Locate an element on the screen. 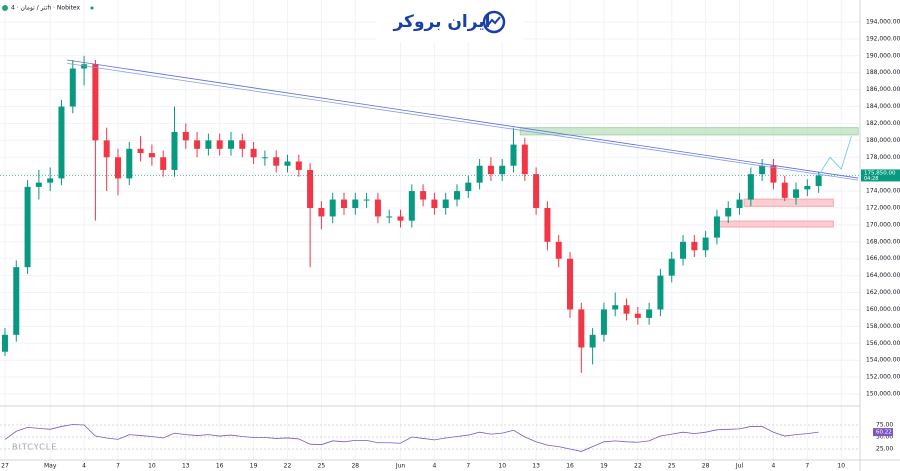  rsi-tick-label: 25.00 is located at coordinates (884, 449).